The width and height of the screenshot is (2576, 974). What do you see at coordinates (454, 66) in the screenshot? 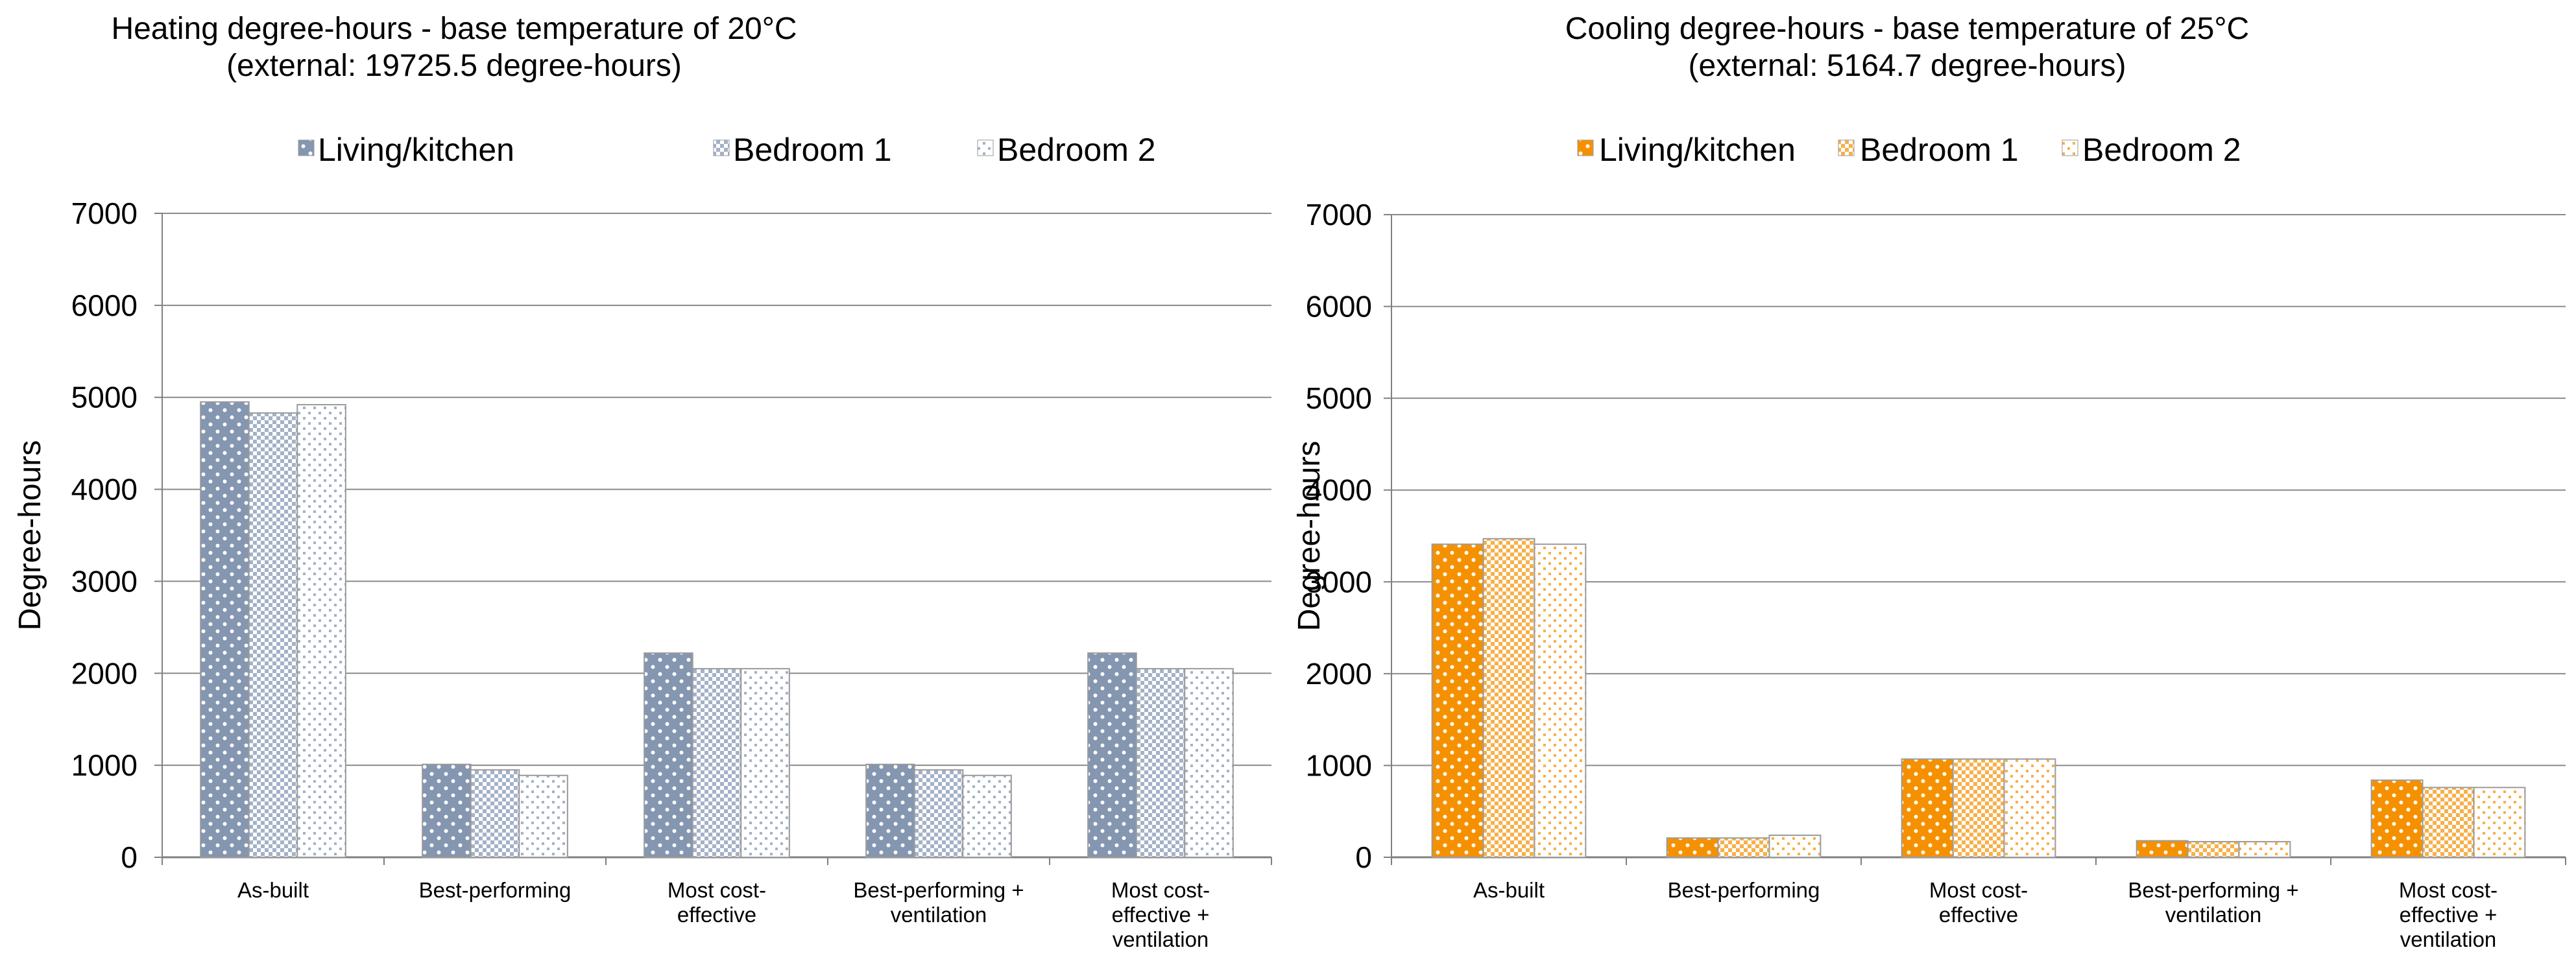
I see `chart-title-line: (external: 19725.5 degree-hours)` at bounding box center [454, 66].